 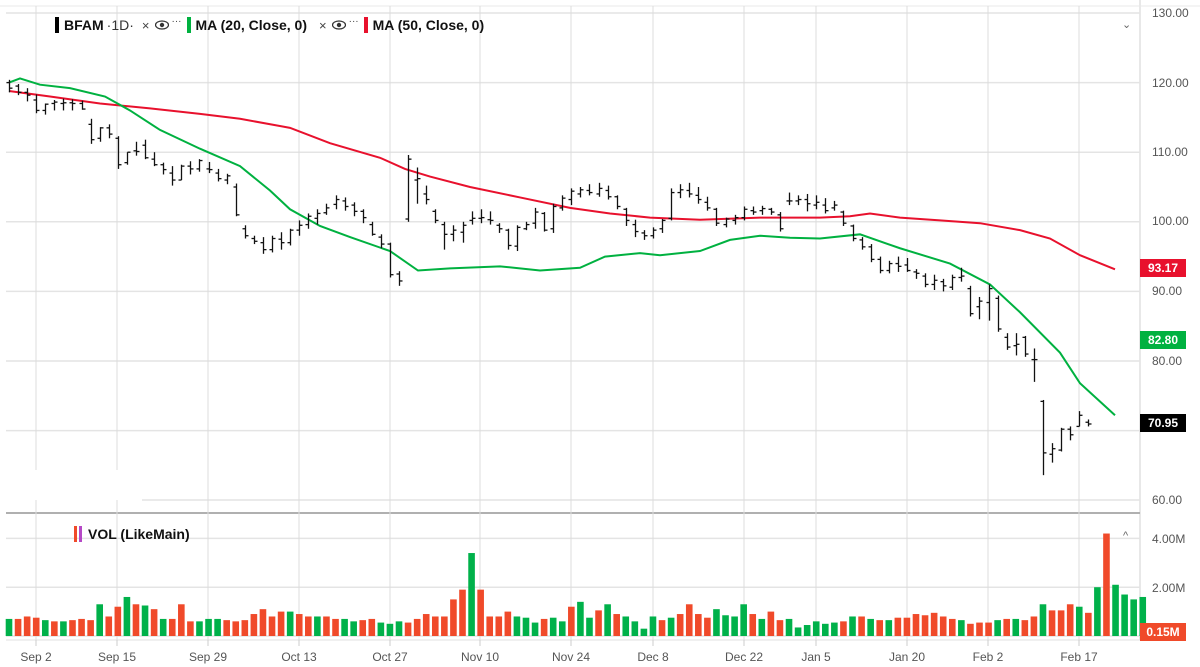 I want to click on date-label: Feb 2, so click(x=988, y=657).